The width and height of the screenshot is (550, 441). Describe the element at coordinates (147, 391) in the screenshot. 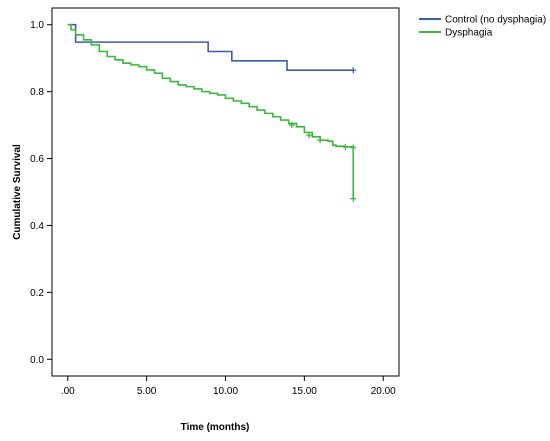

I see `x-tick-label: 5.00` at that location.